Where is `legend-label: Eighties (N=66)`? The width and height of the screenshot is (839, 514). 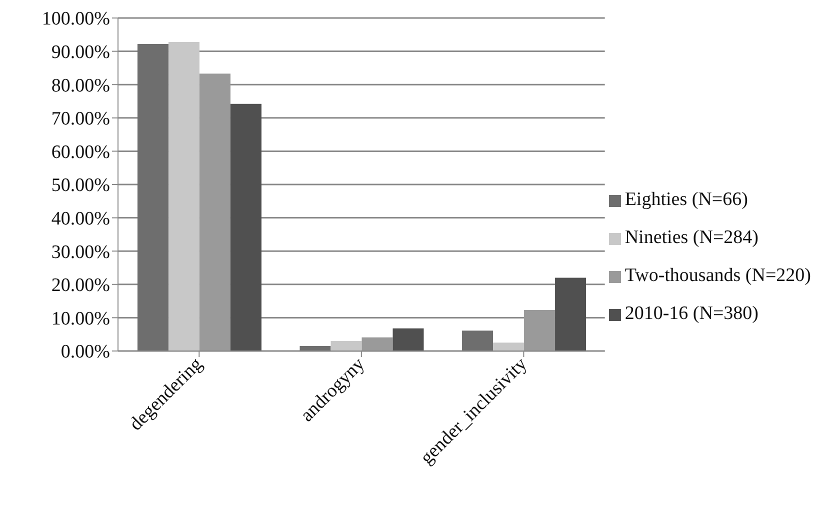 legend-label: Eighties (N=66) is located at coordinates (686, 199).